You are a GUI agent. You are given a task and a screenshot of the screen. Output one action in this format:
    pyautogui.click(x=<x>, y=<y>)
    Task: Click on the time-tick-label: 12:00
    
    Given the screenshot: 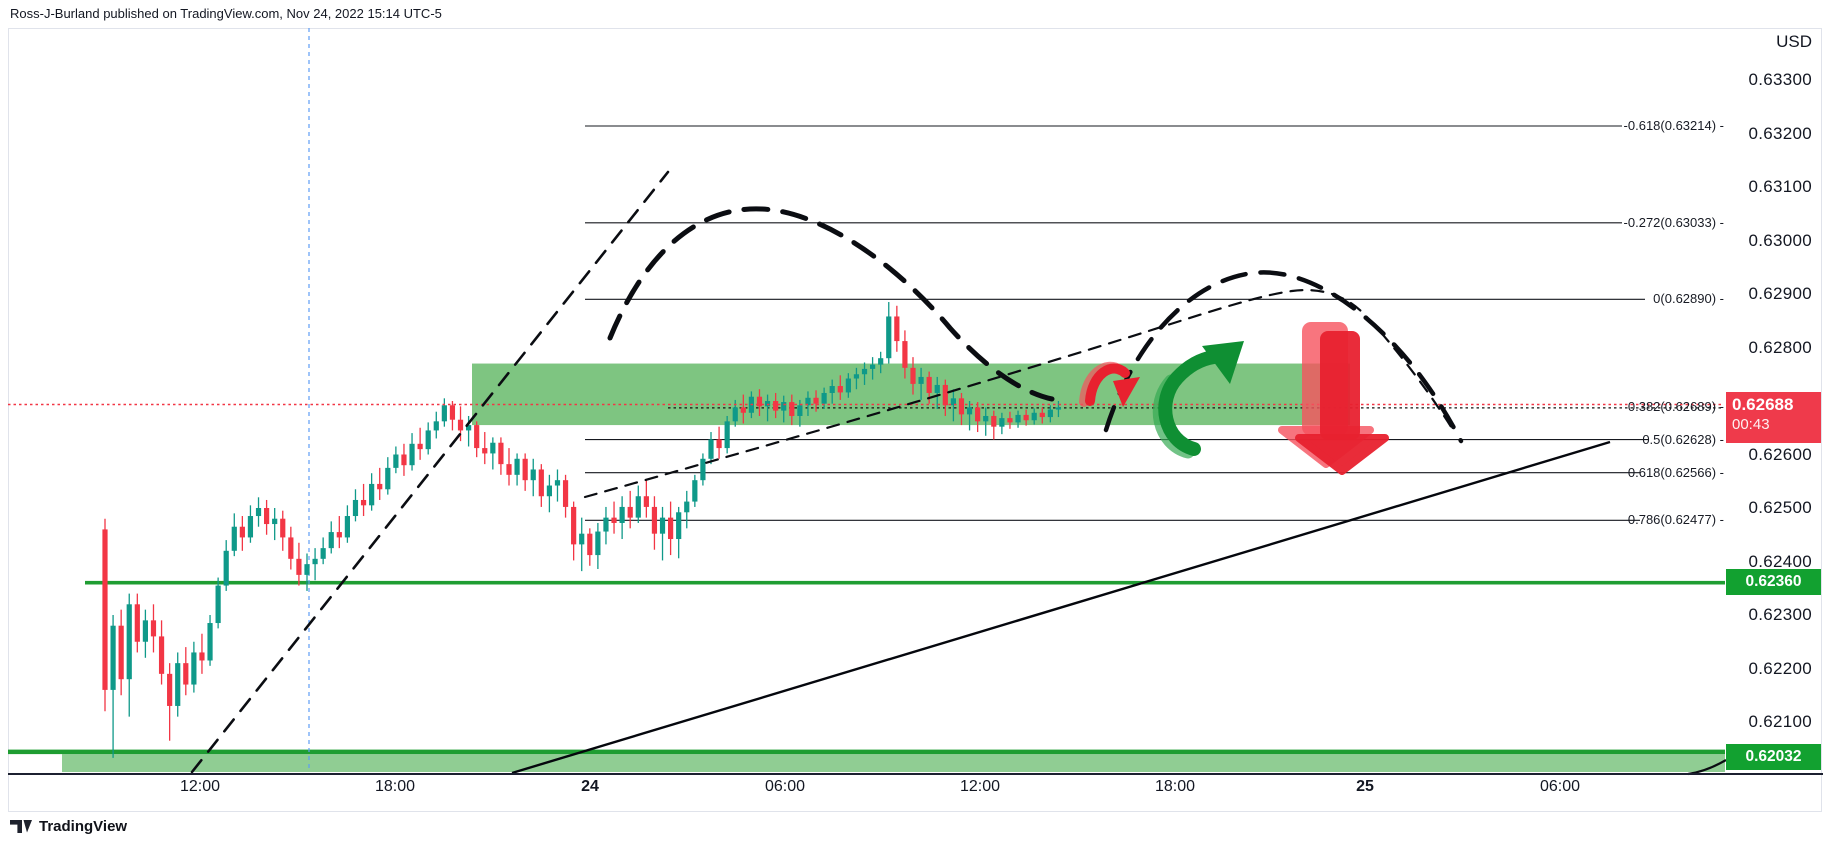 What is the action you would take?
    pyautogui.click(x=980, y=786)
    